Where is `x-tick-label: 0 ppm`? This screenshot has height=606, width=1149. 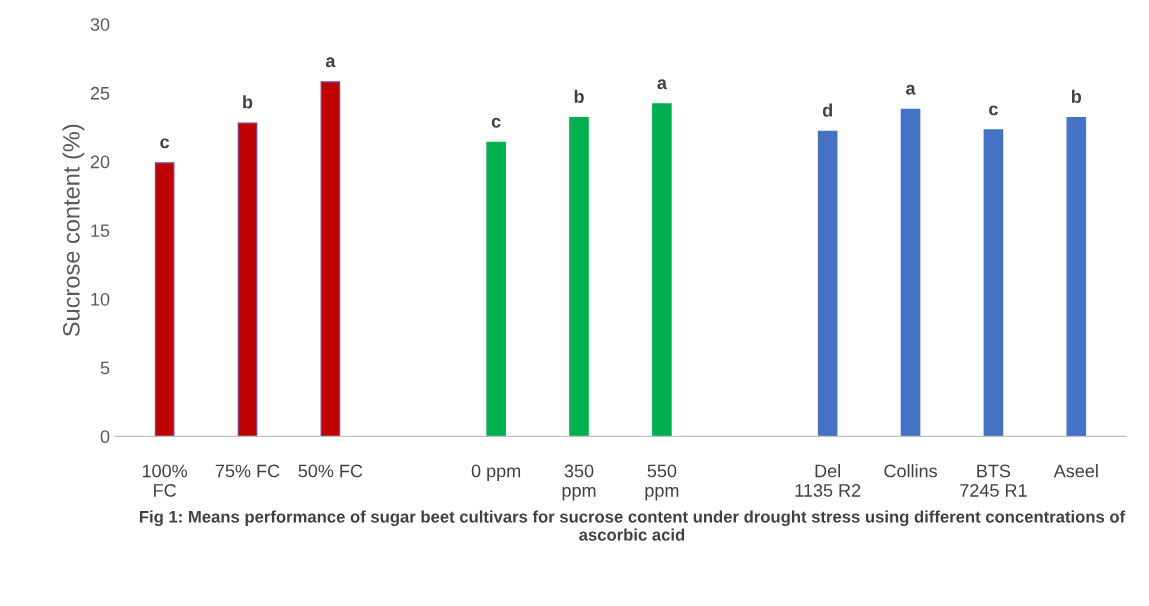 x-tick-label: 0 ppm is located at coordinates (496, 472).